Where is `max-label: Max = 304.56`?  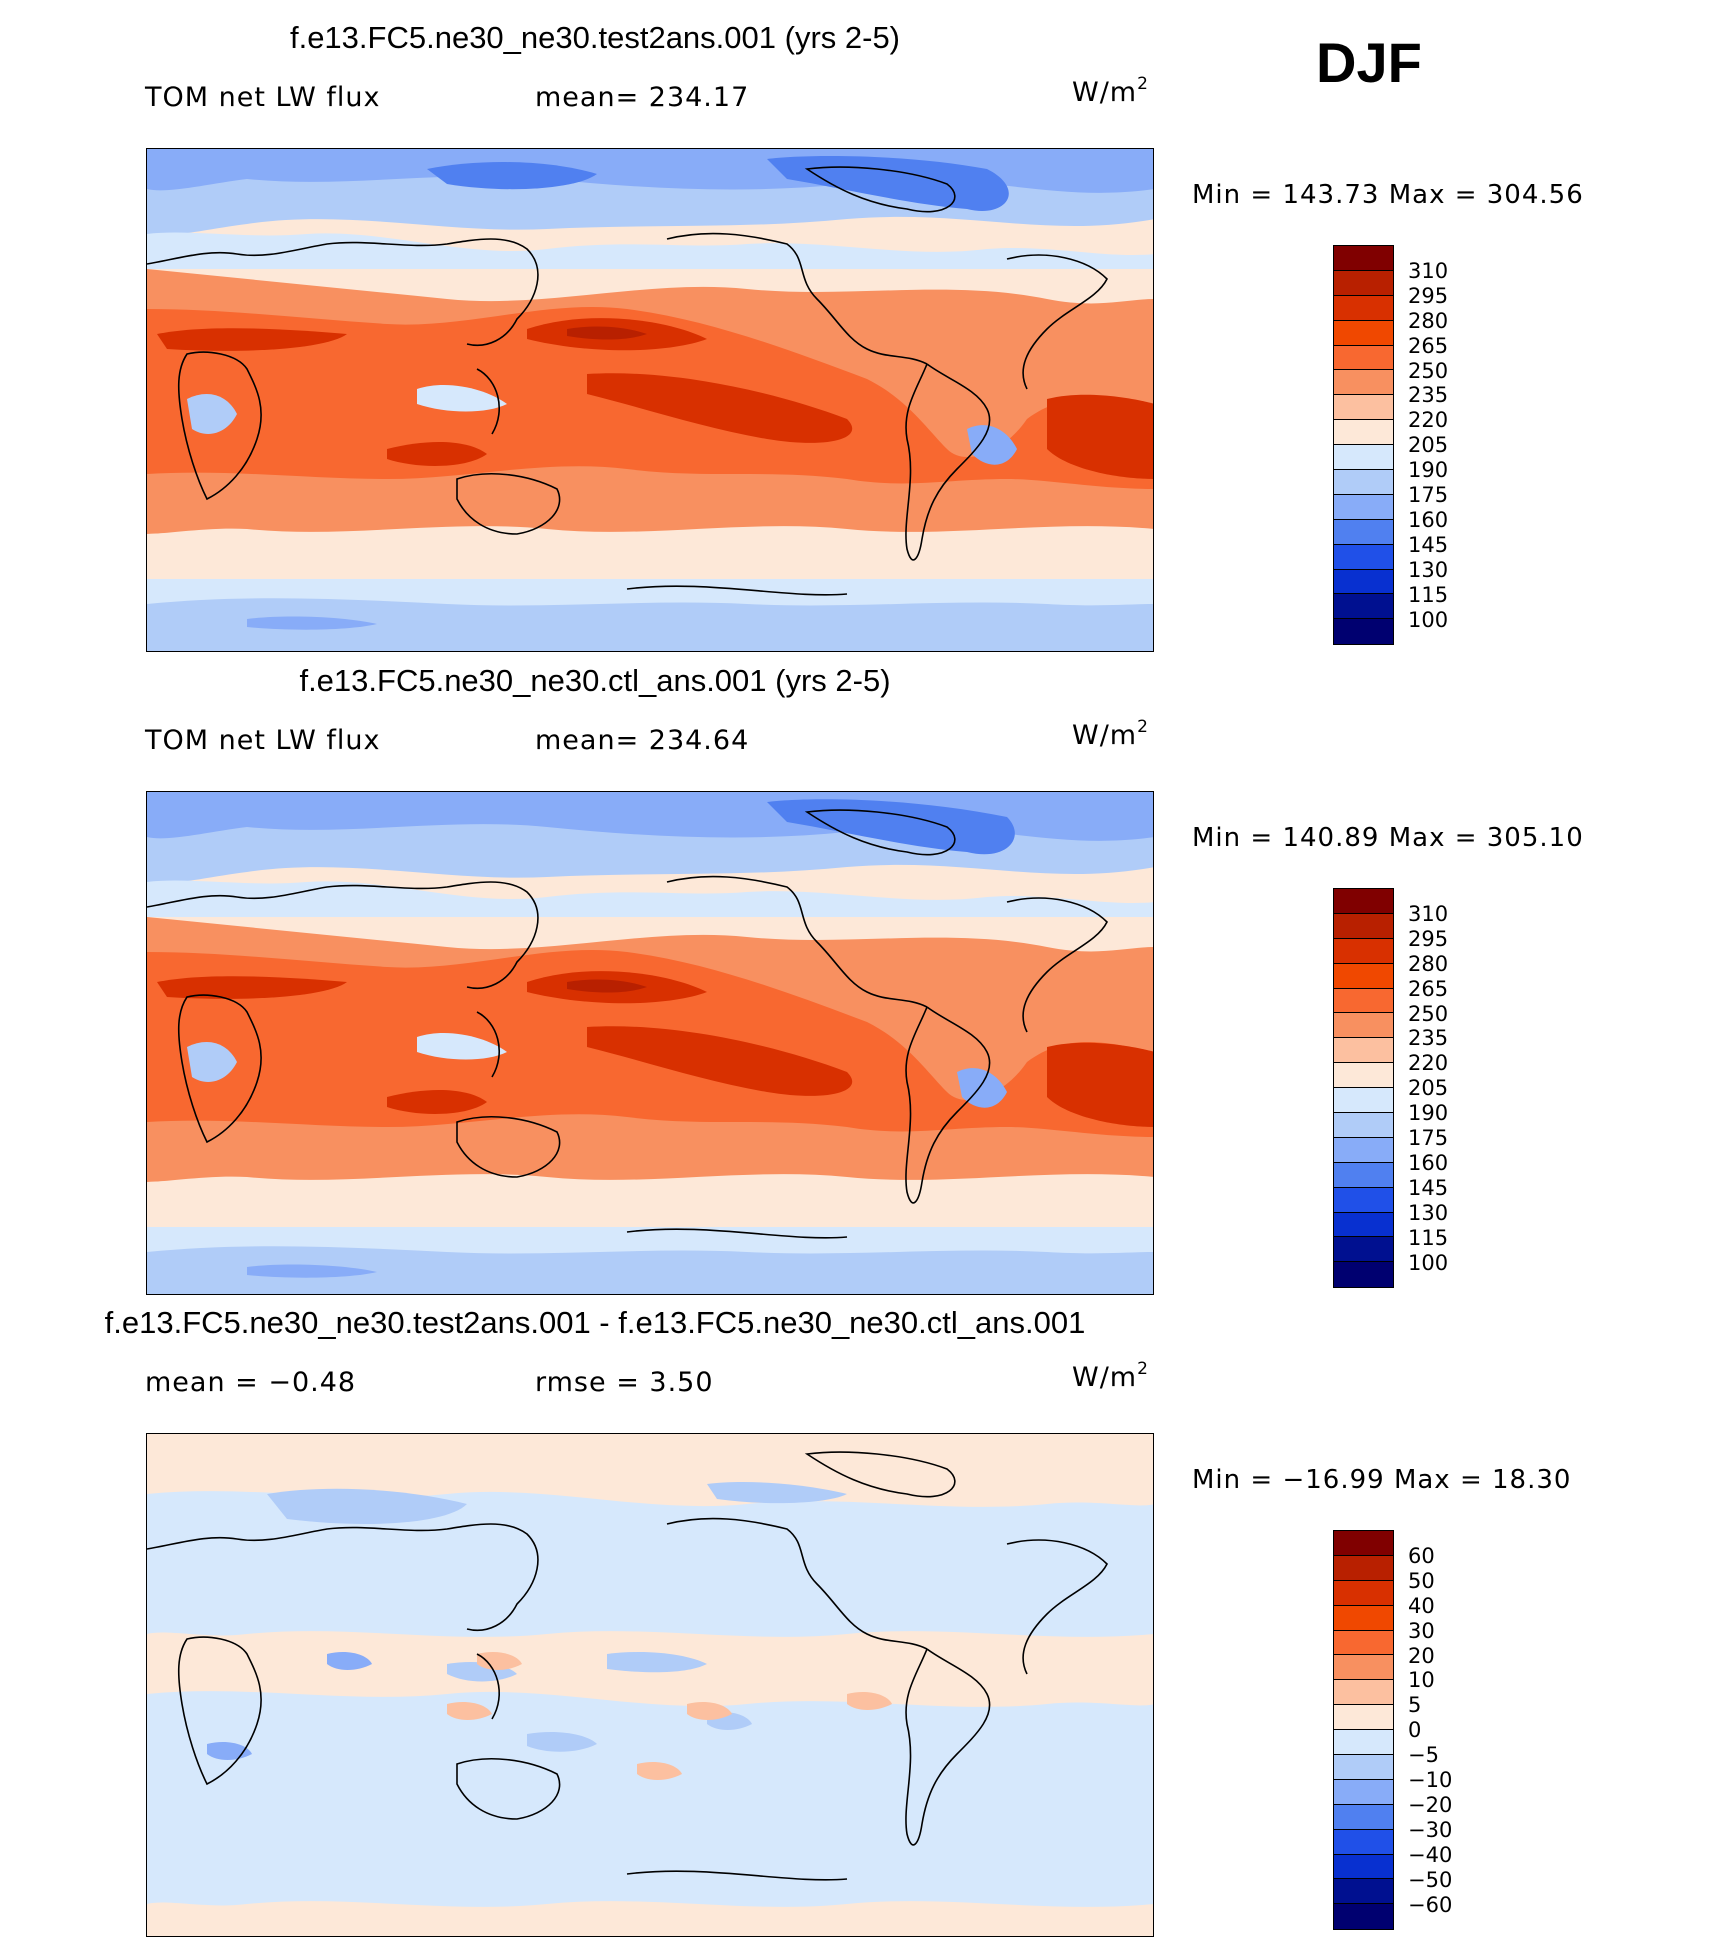
max-label: Max = 304.56 is located at coordinates (1486, 195).